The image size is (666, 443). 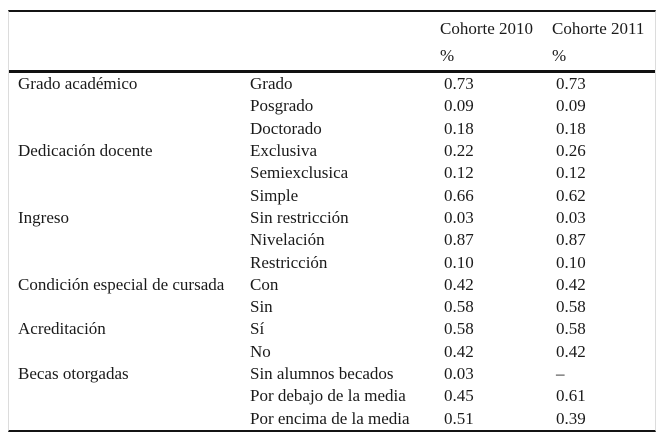 What do you see at coordinates (571, 195) in the screenshot?
I see `cohort-2011-cell: 0.62` at bounding box center [571, 195].